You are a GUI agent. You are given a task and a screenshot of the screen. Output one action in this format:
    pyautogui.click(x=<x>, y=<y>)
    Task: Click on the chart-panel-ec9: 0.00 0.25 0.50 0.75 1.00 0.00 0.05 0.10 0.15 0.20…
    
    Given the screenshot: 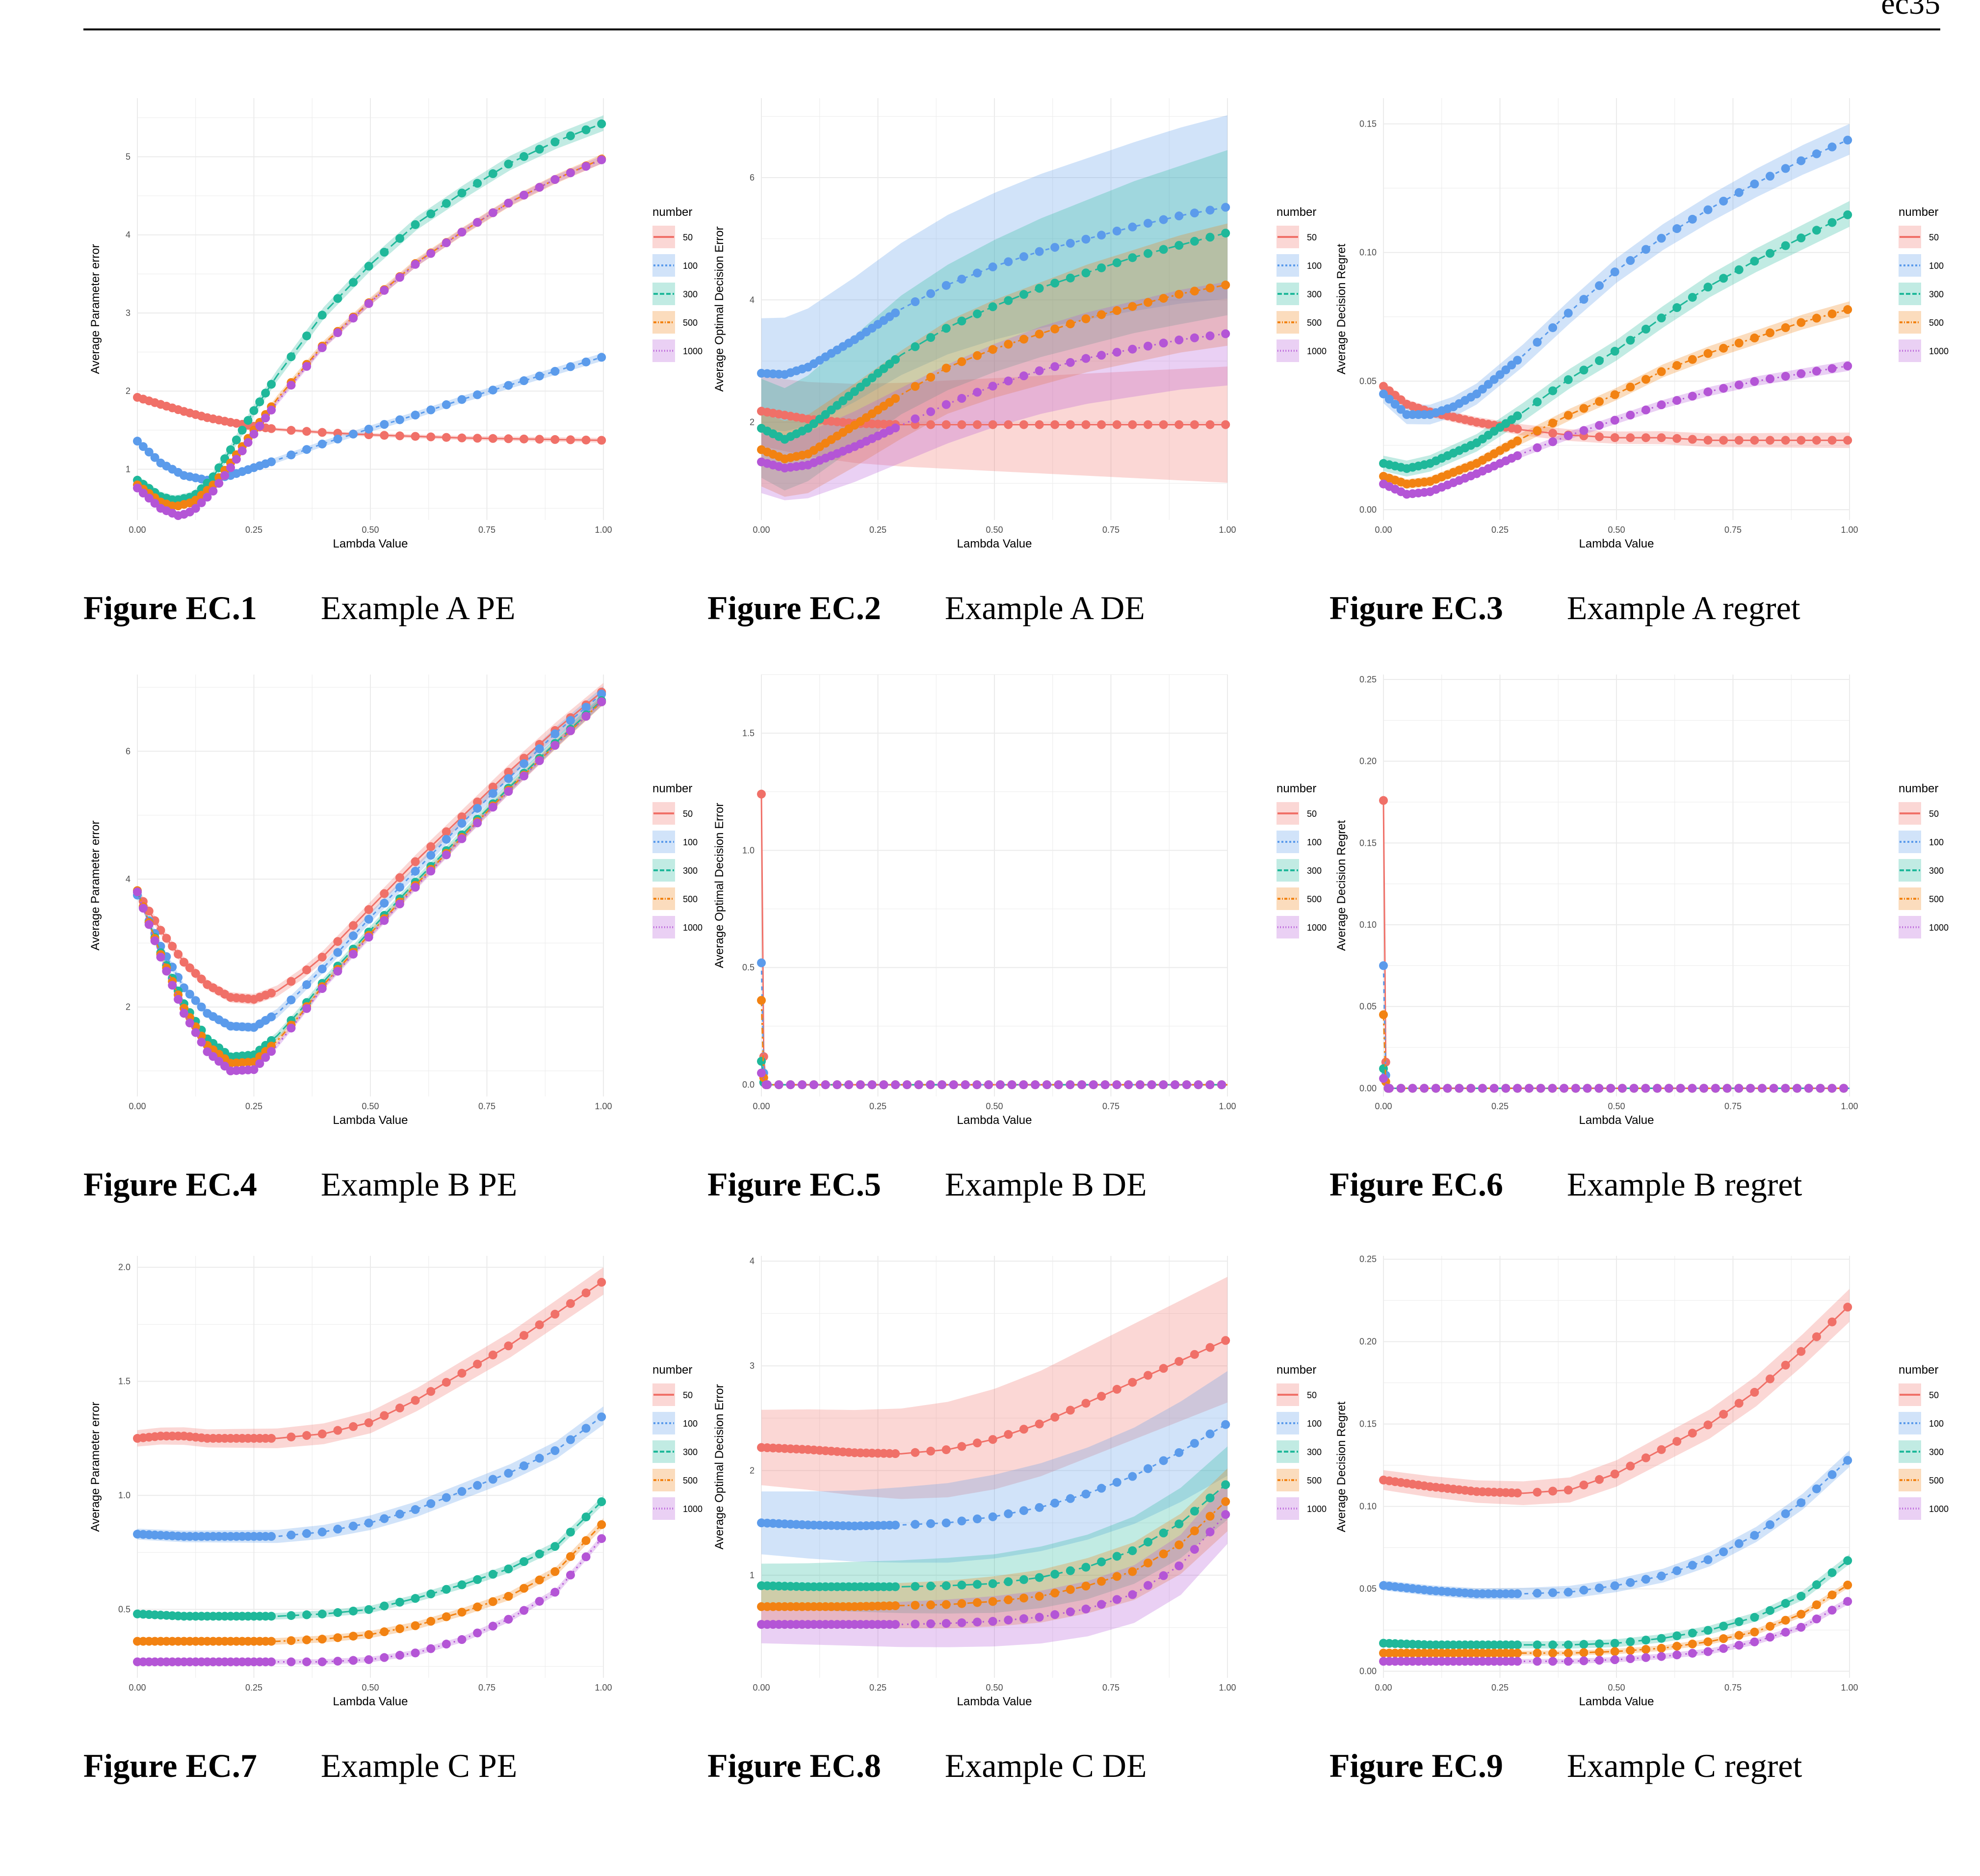 What is the action you would take?
    pyautogui.click(x=1654, y=1486)
    